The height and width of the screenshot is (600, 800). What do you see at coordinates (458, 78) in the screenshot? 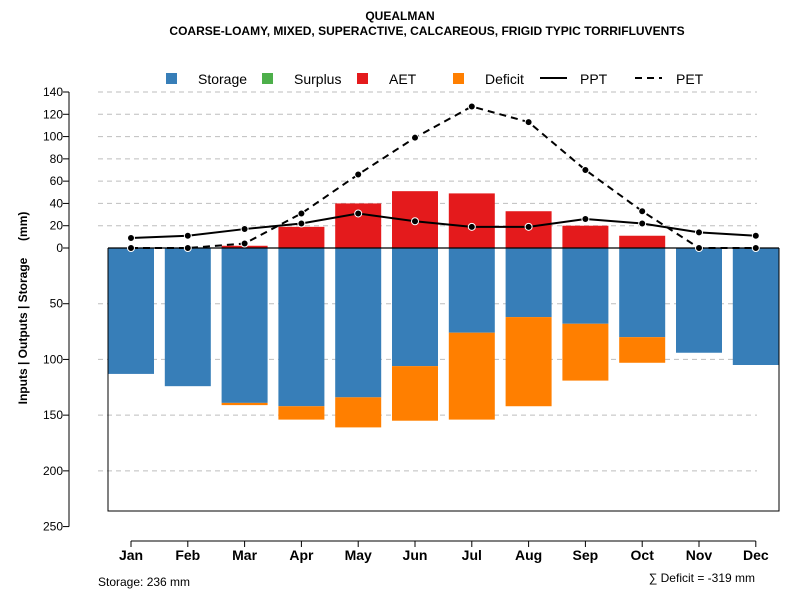
I see `legend-deficit-swatch` at bounding box center [458, 78].